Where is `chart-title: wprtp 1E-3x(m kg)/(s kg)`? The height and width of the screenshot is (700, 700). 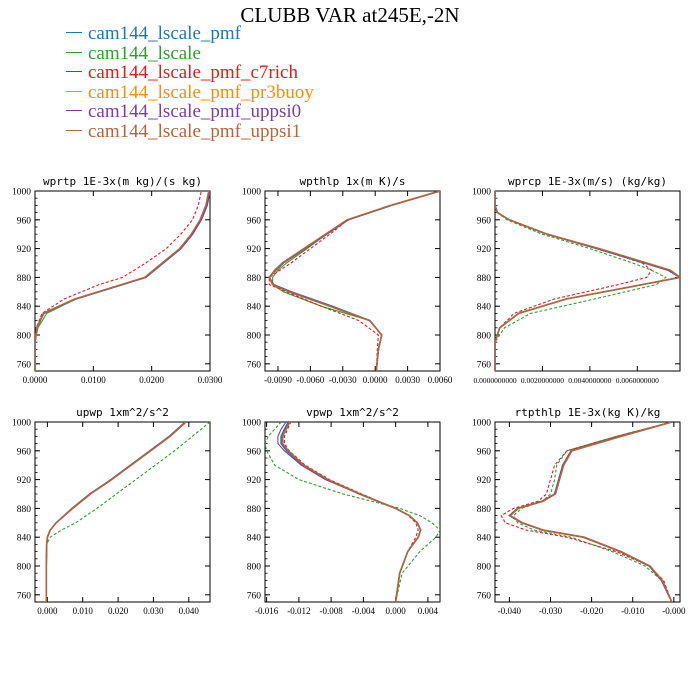
chart-title: wprtp 1E-3x(m kg)/(s kg) is located at coordinates (122, 181).